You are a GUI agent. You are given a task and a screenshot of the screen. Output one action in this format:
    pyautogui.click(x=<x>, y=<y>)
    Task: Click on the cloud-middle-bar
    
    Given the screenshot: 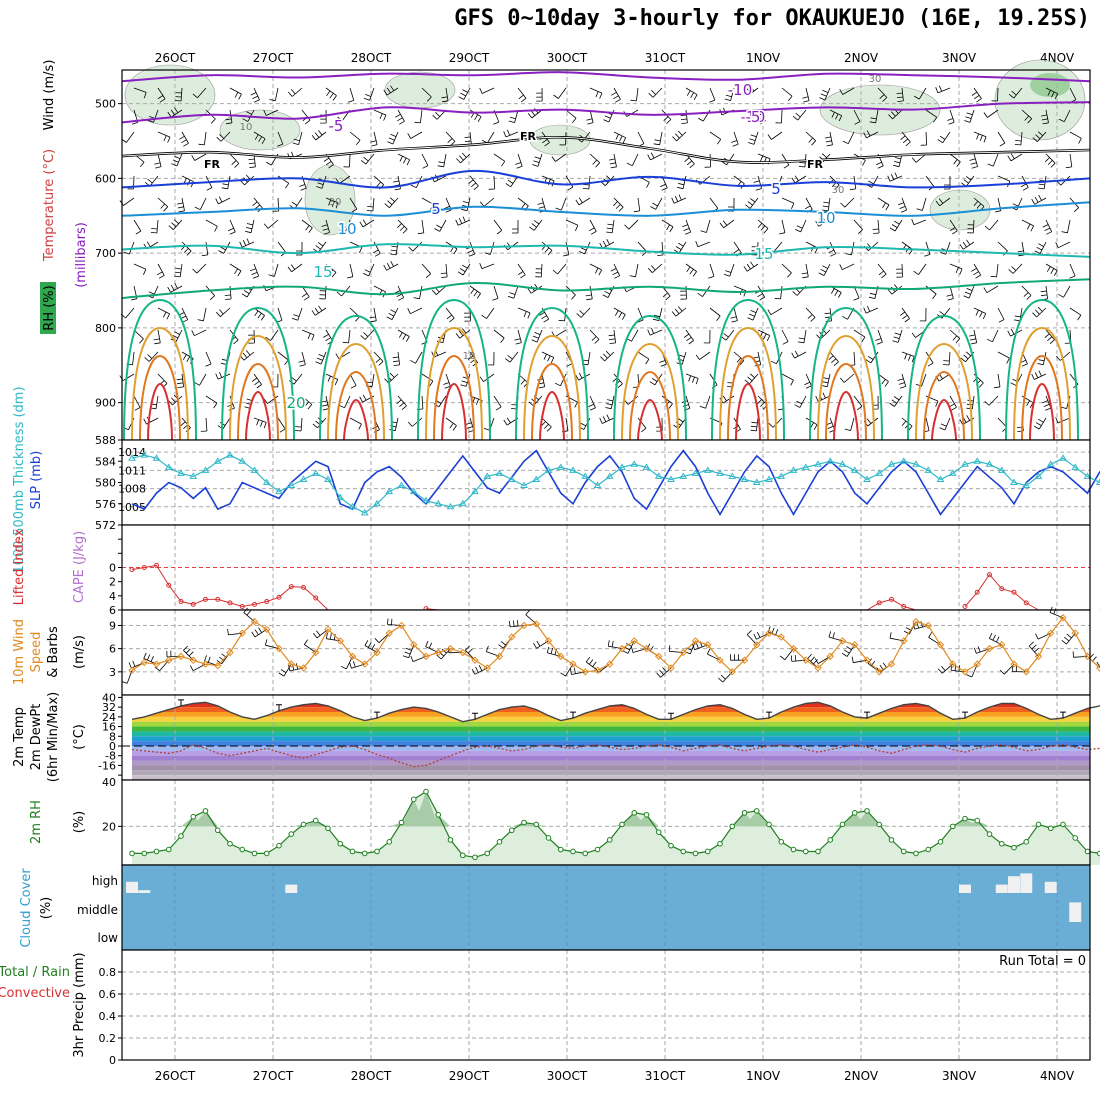 What is the action you would take?
    pyautogui.click(x=1075, y=912)
    